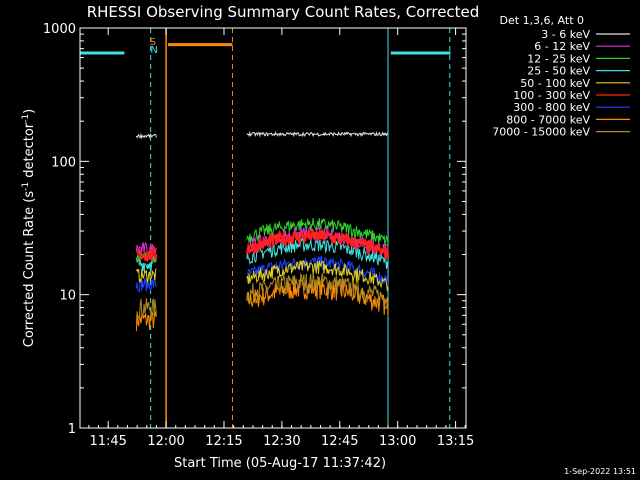 The width and height of the screenshot is (640, 480). What do you see at coordinates (558, 71) in the screenshot?
I see `legend-label: 25 - 50 keV` at bounding box center [558, 71].